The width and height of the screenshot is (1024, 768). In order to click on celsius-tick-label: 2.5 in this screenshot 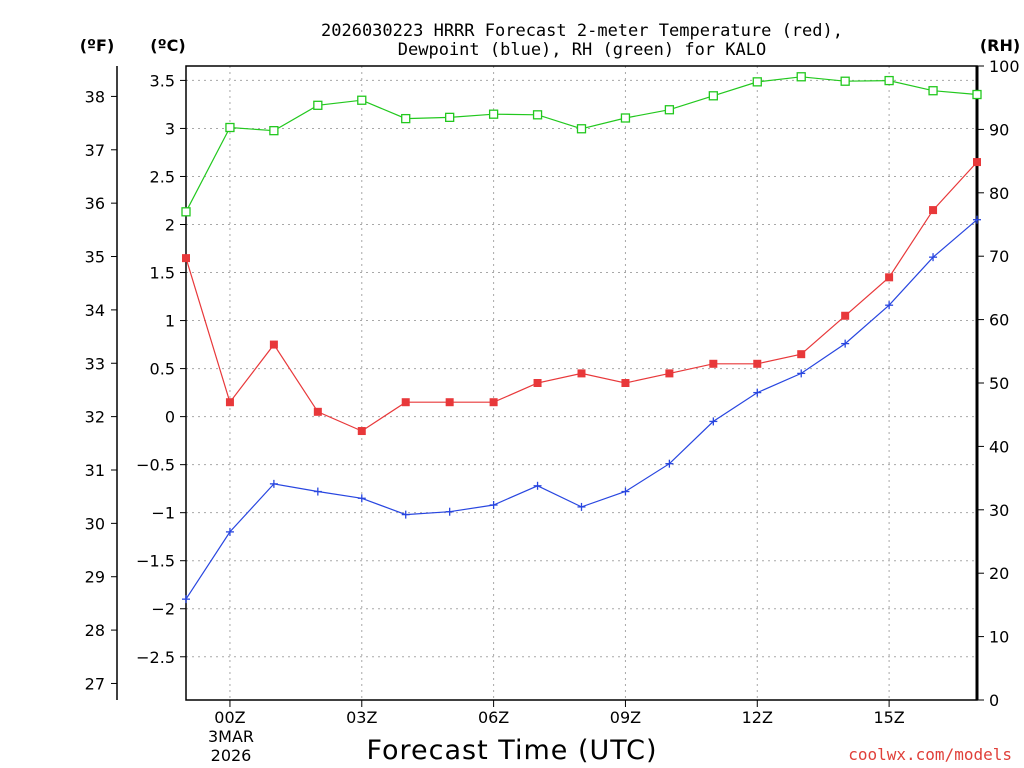, I will do `click(162, 176)`.